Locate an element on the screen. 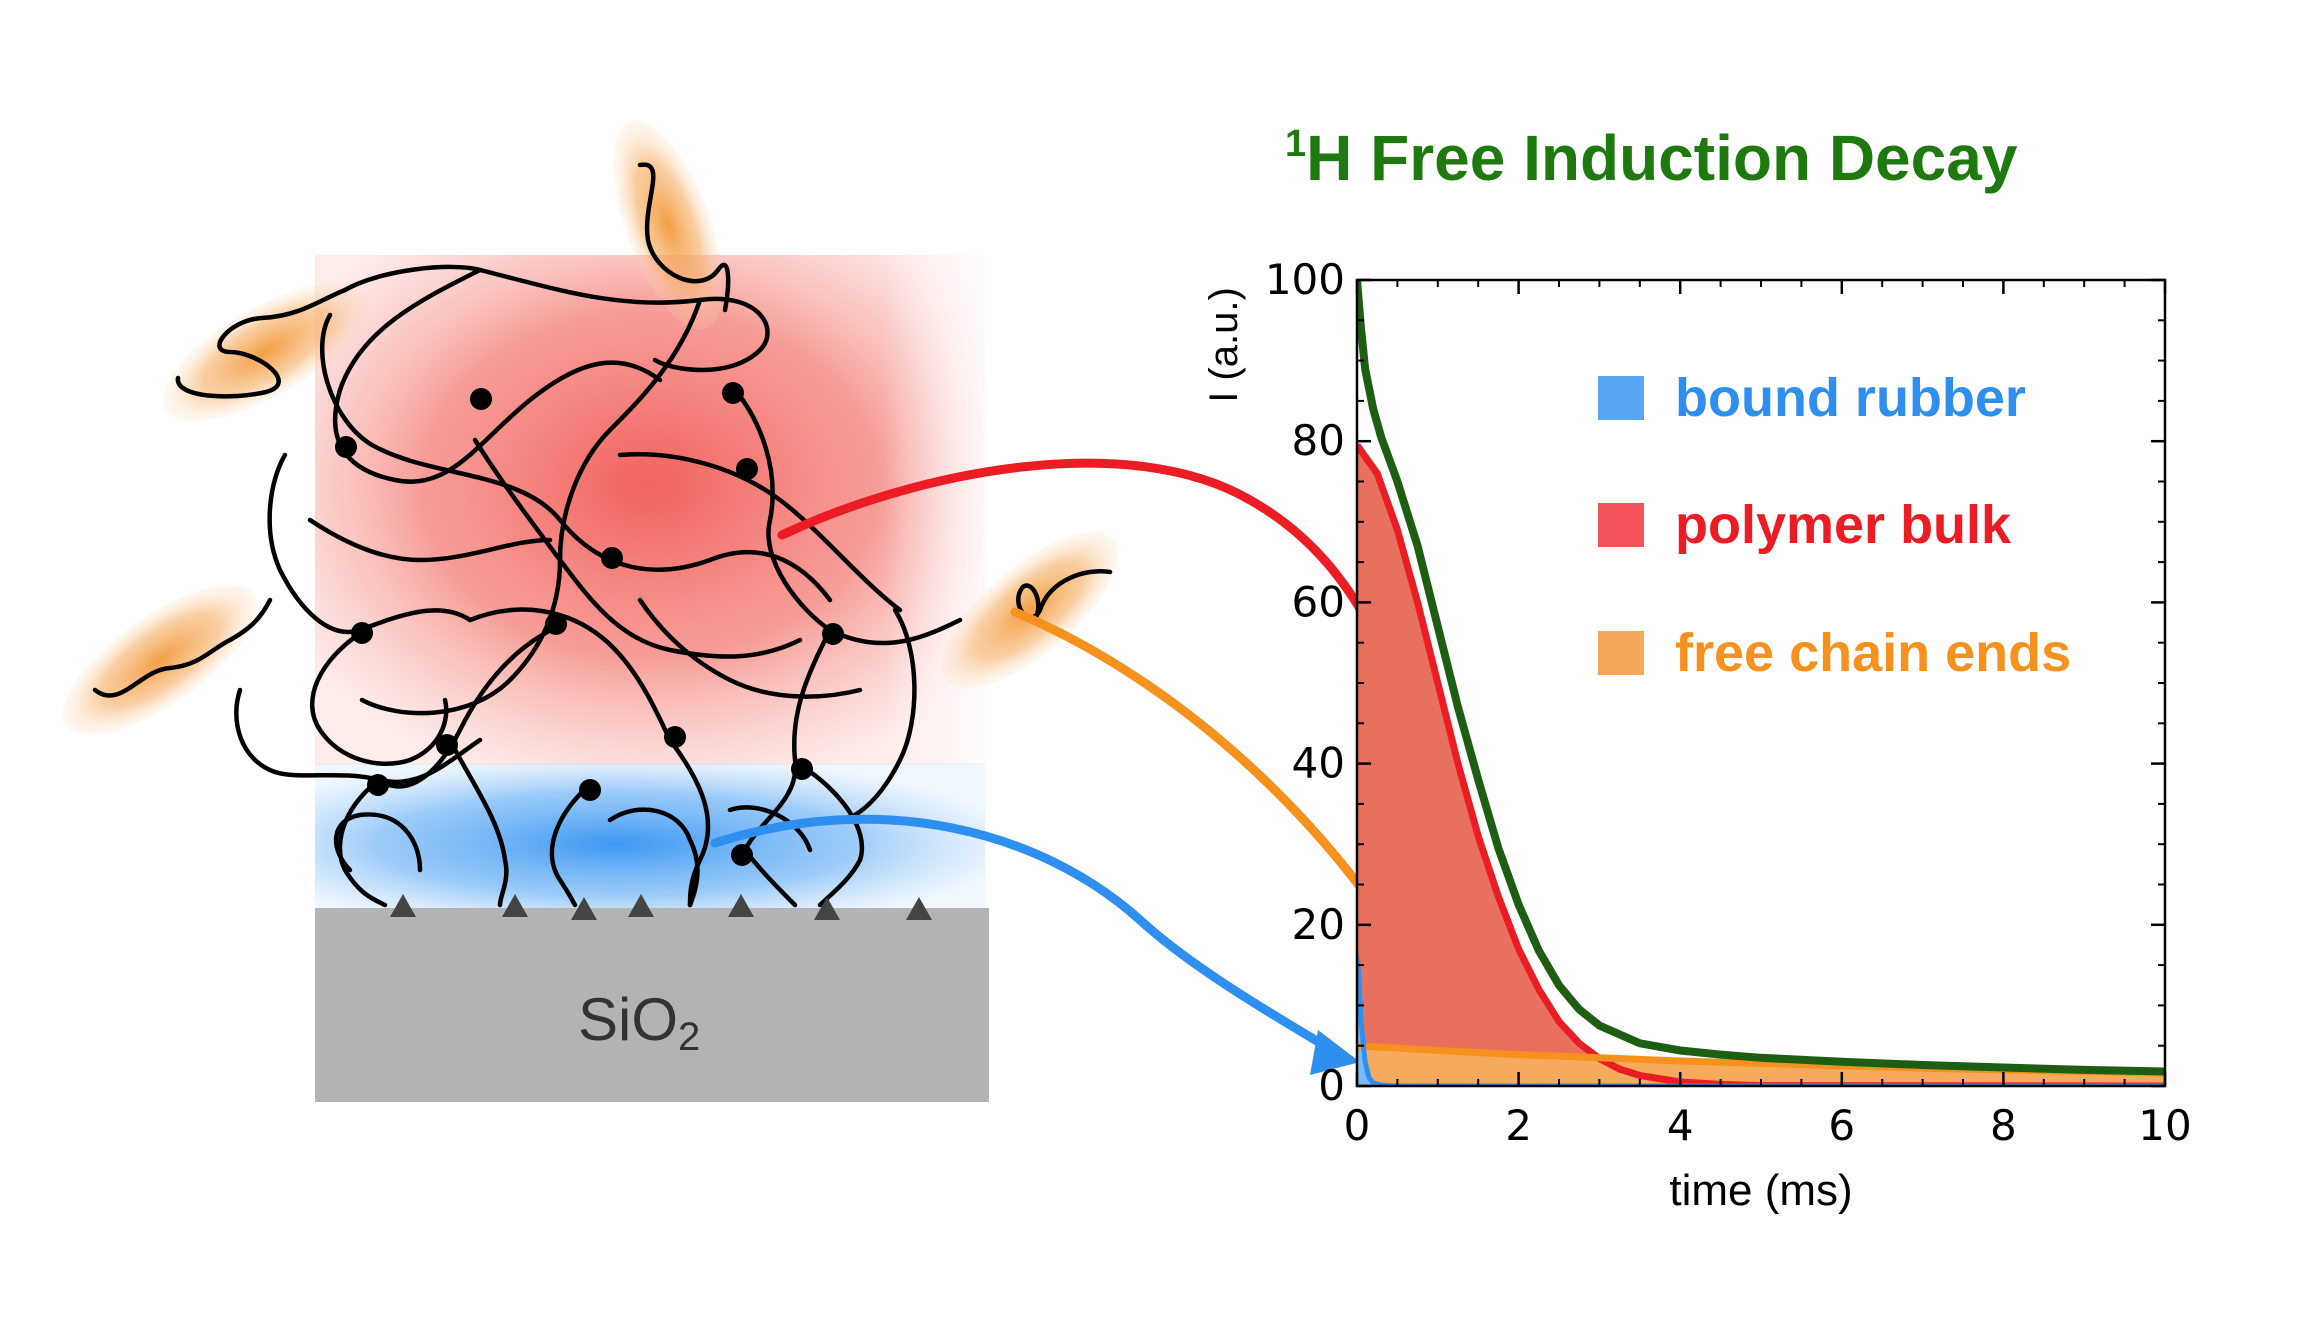  bound-rubber-region is located at coordinates (650, 836).